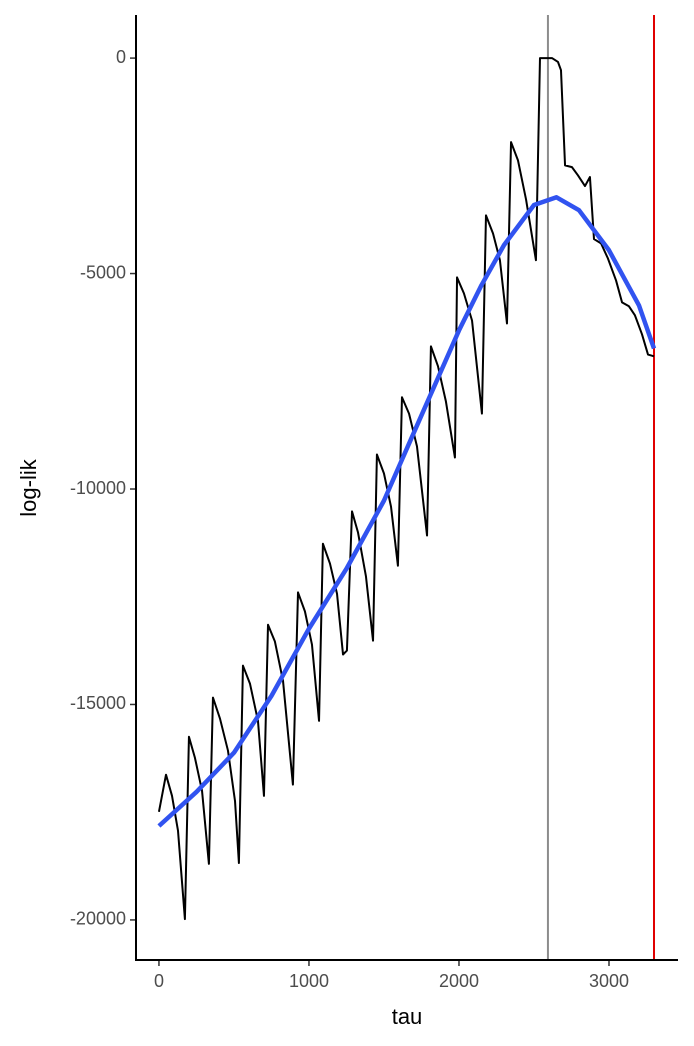  What do you see at coordinates (98, 919) in the screenshot?
I see `y-tick-label: -20000` at bounding box center [98, 919].